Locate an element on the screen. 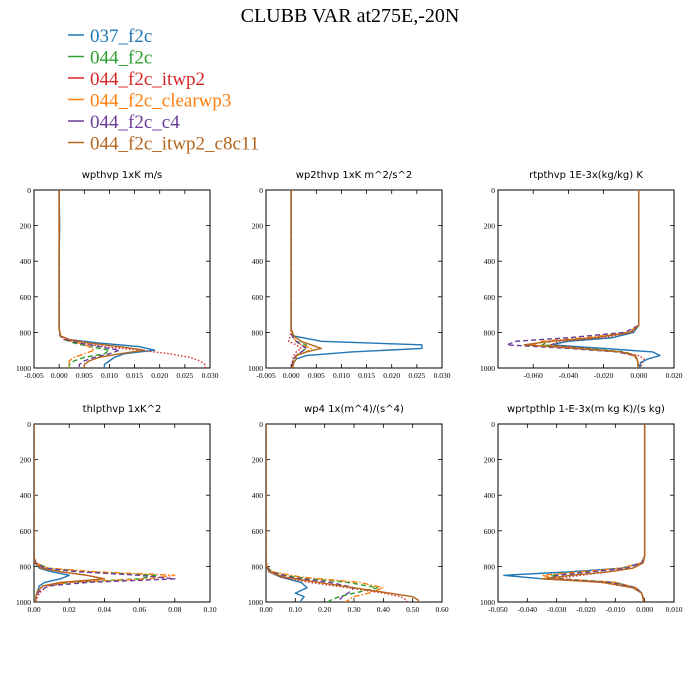  legend-label: 044_f2c is located at coordinates (121, 58).